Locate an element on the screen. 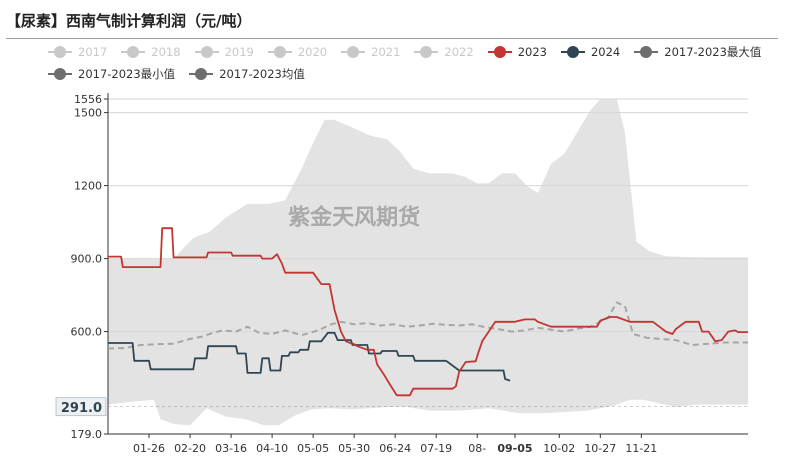 This screenshot has height=460, width=789. x-tick-label: 07-19 is located at coordinates (436, 448).